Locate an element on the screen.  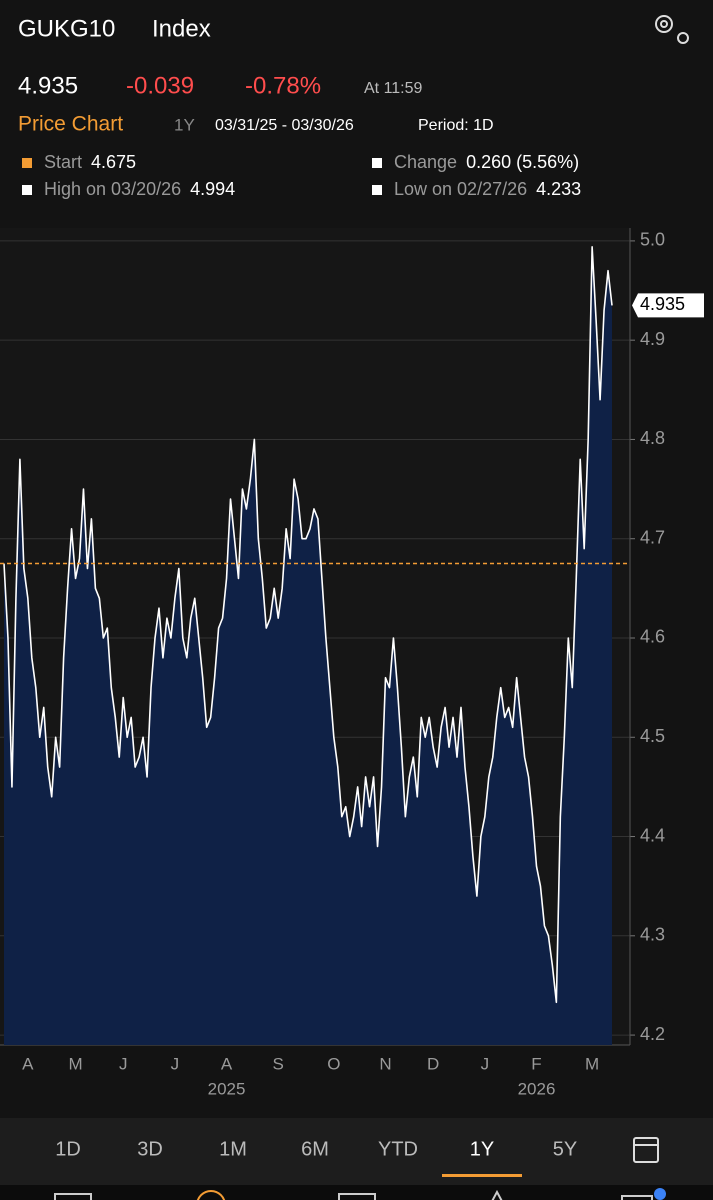
ticker: GUKG10 is located at coordinates (66, 28).